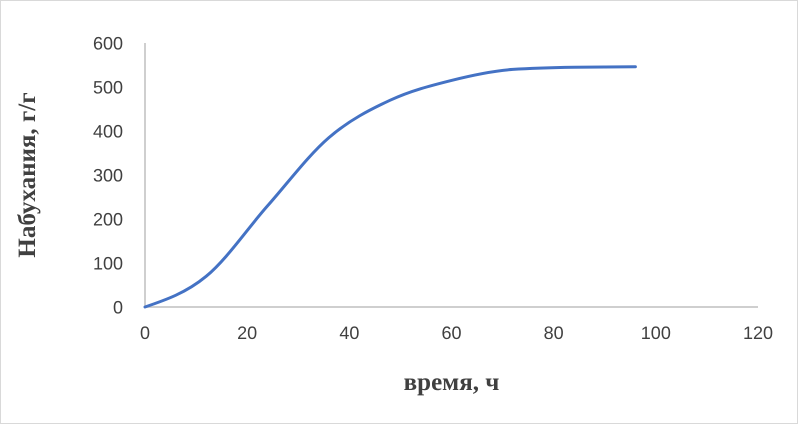  What do you see at coordinates (452, 382) in the screenshot?
I see `x-axis-title: время, ч` at bounding box center [452, 382].